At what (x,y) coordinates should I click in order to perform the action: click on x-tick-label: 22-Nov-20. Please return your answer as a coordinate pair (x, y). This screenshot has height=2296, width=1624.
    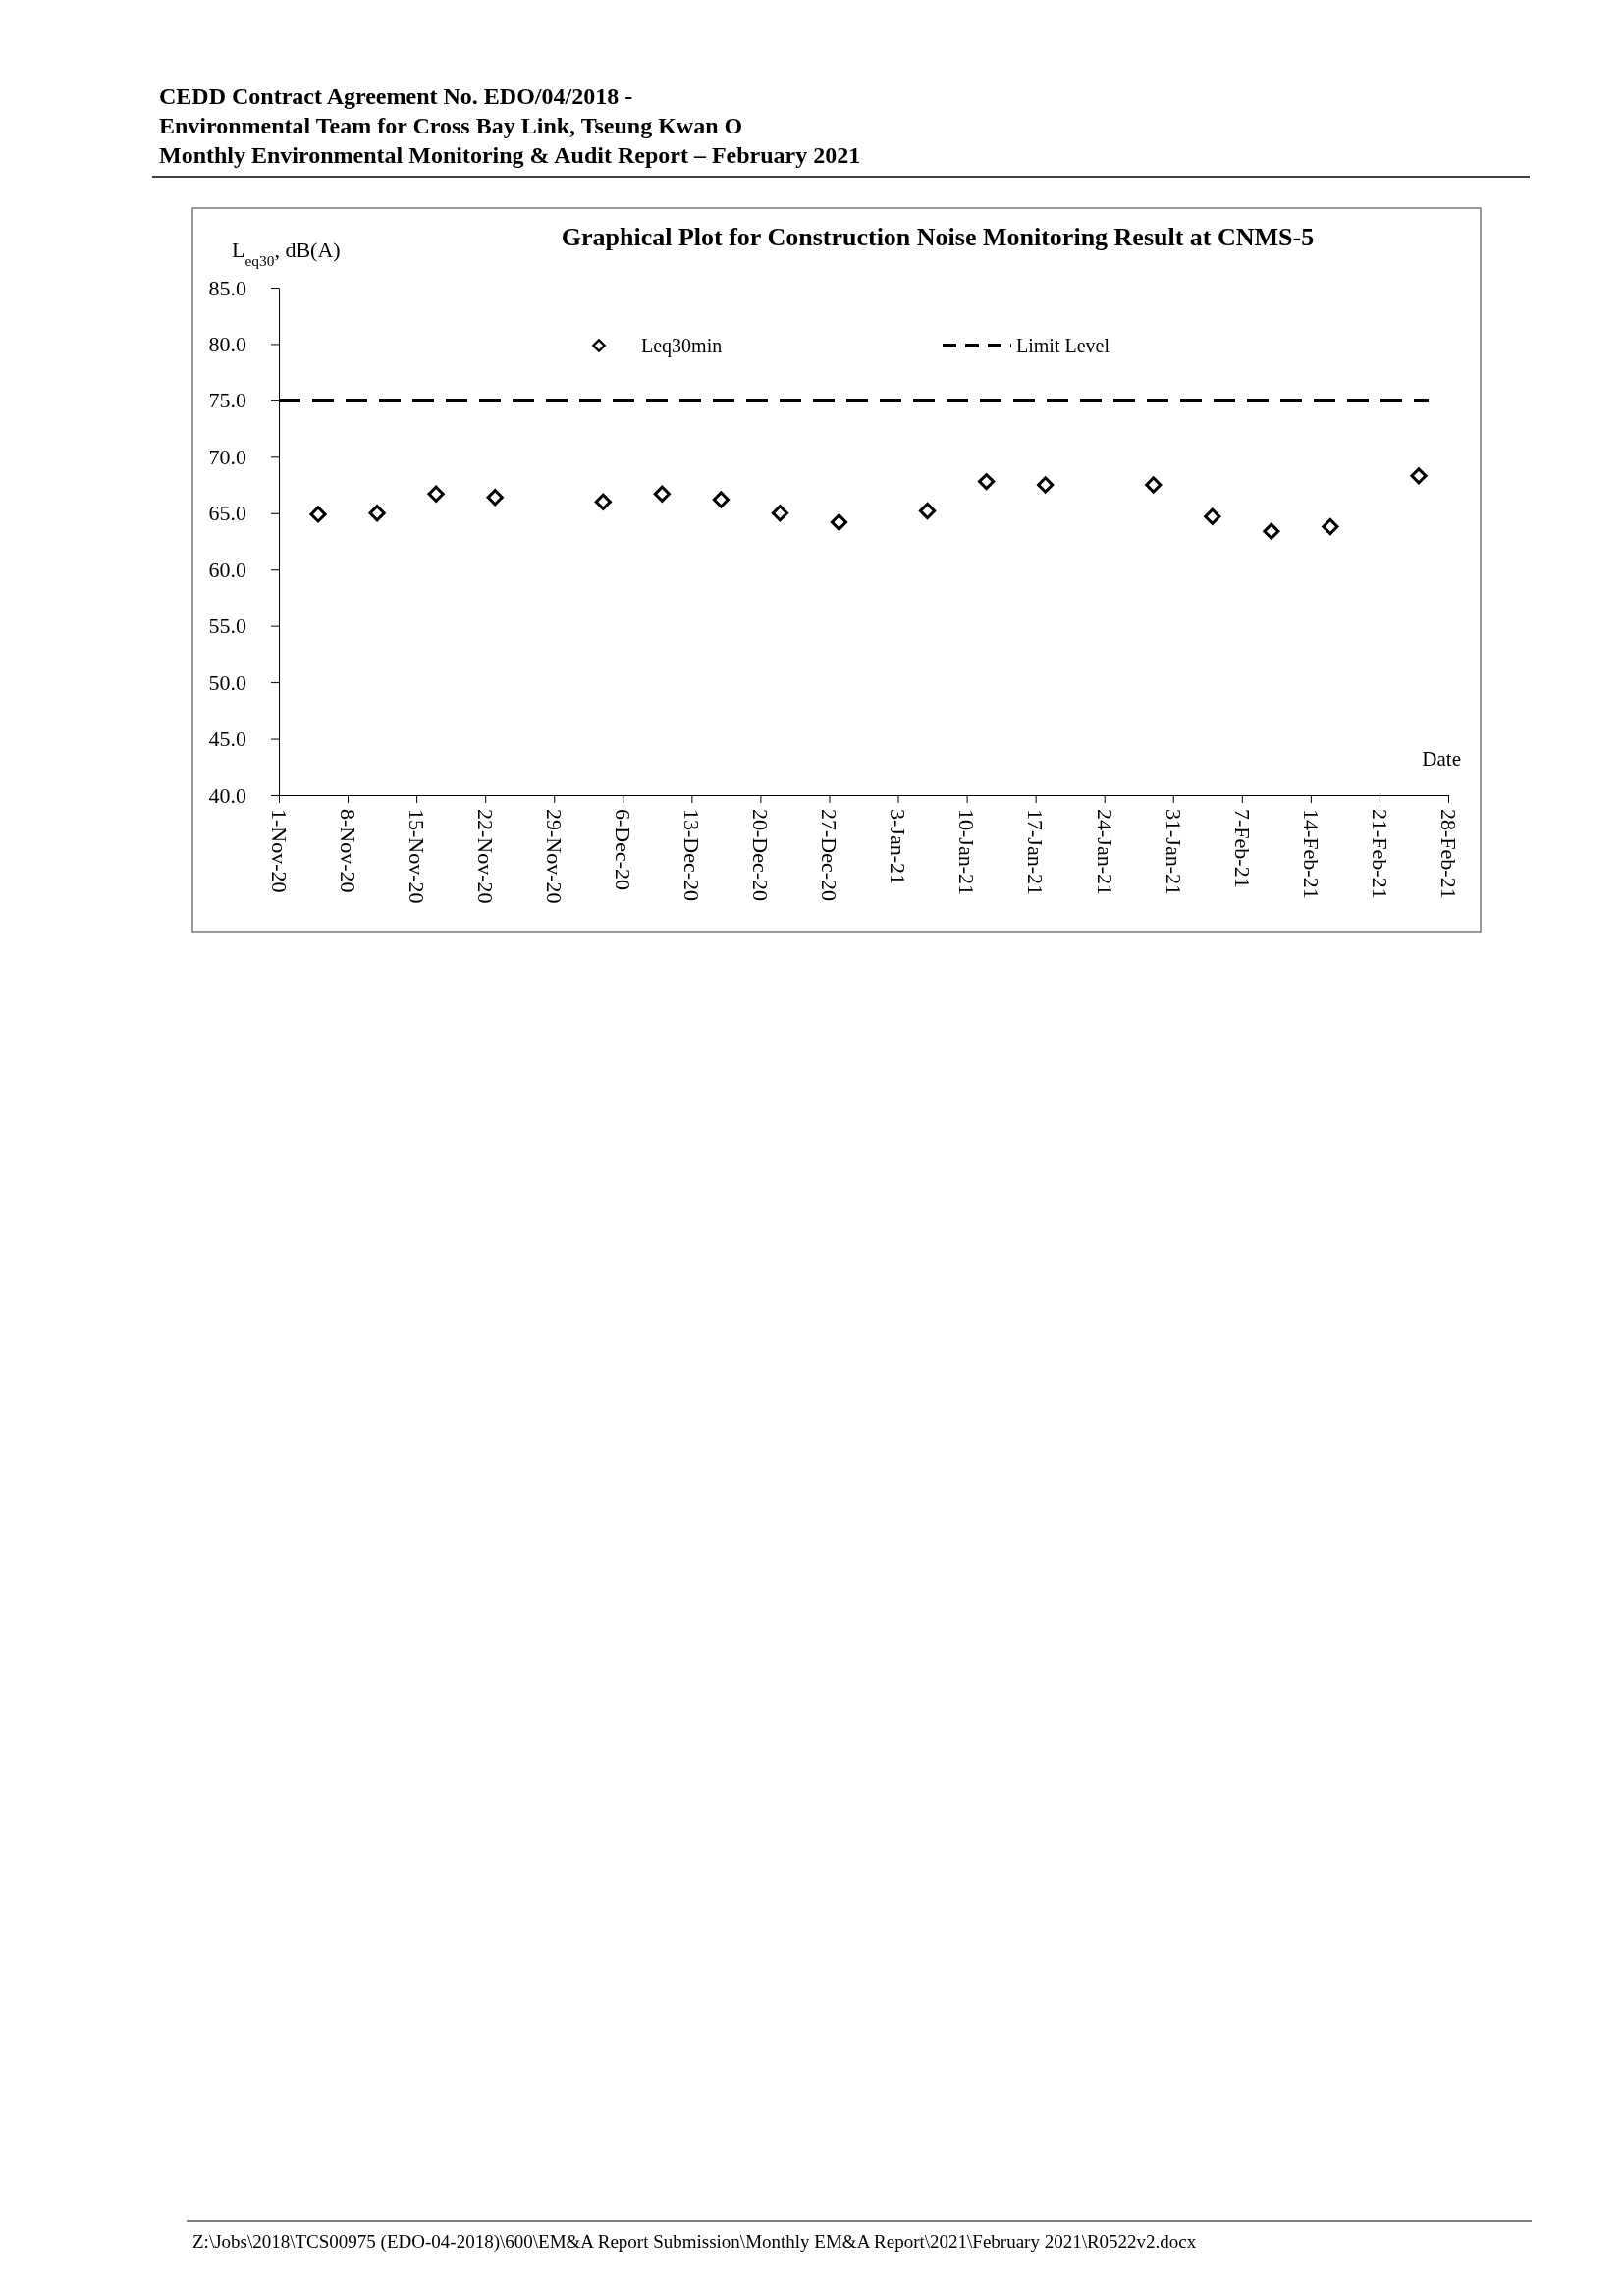
    Looking at the image, I should click on (485, 857).